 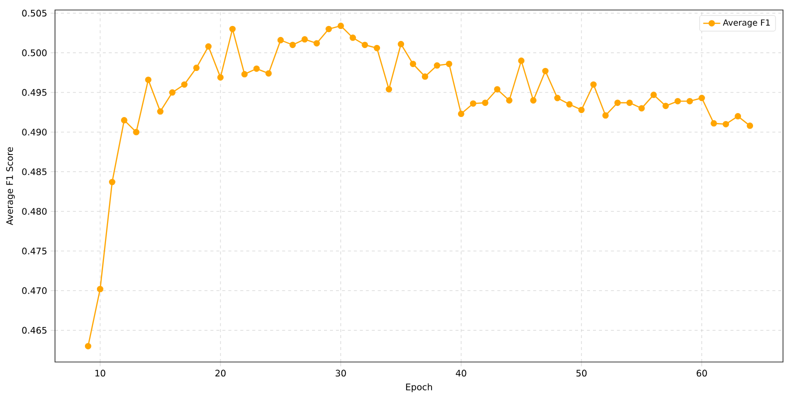 I want to click on y-tick-label: 0.475, so click(x=34, y=251).